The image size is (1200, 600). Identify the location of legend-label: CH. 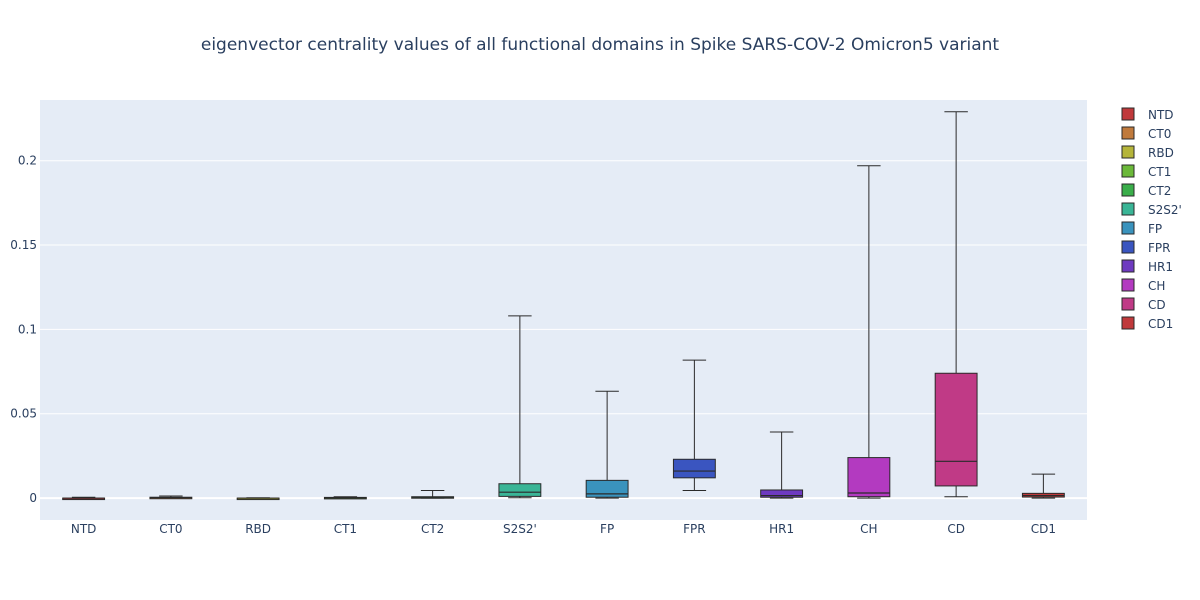
(1156, 286).